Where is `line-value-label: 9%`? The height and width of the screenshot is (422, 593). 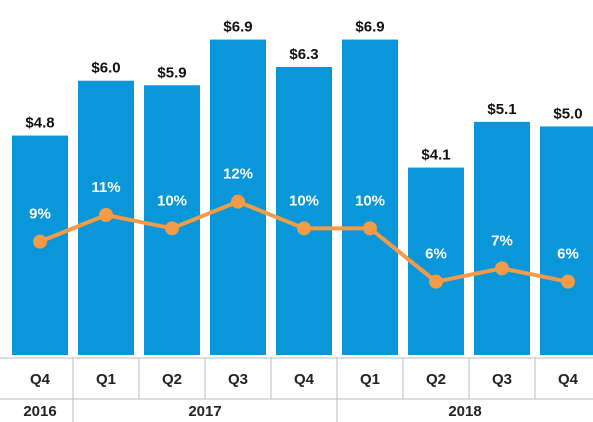 line-value-label: 9% is located at coordinates (40, 214).